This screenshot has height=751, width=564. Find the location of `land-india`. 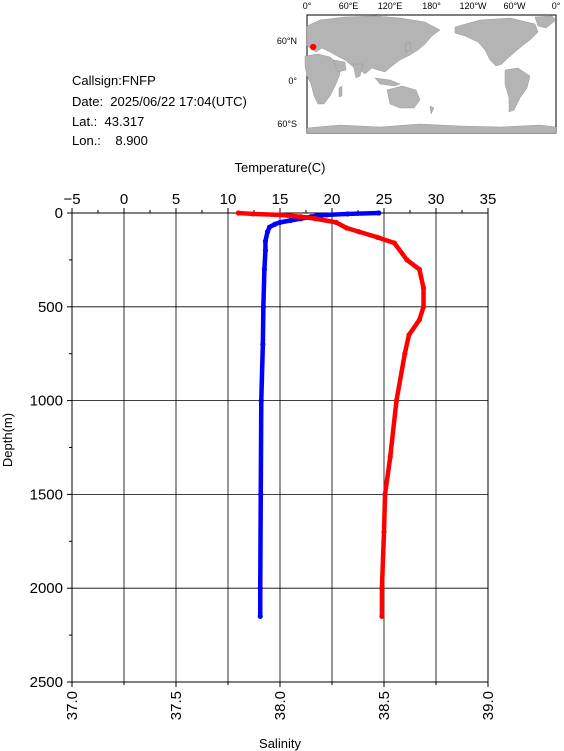

land-india is located at coordinates (358, 71).